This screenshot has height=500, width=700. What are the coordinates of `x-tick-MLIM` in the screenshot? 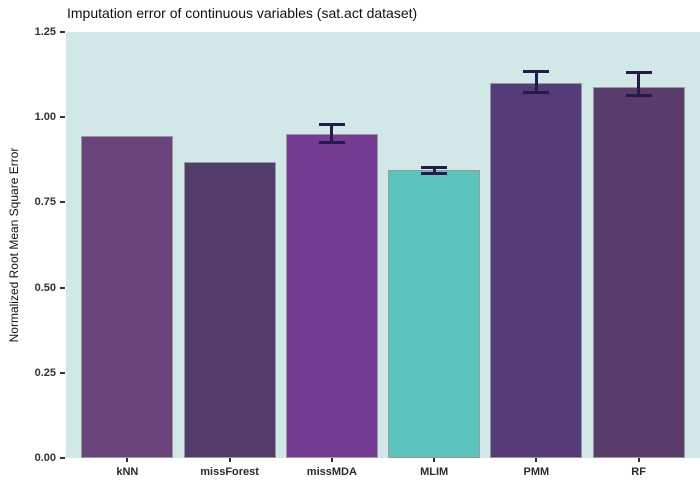 It's located at (434, 460).